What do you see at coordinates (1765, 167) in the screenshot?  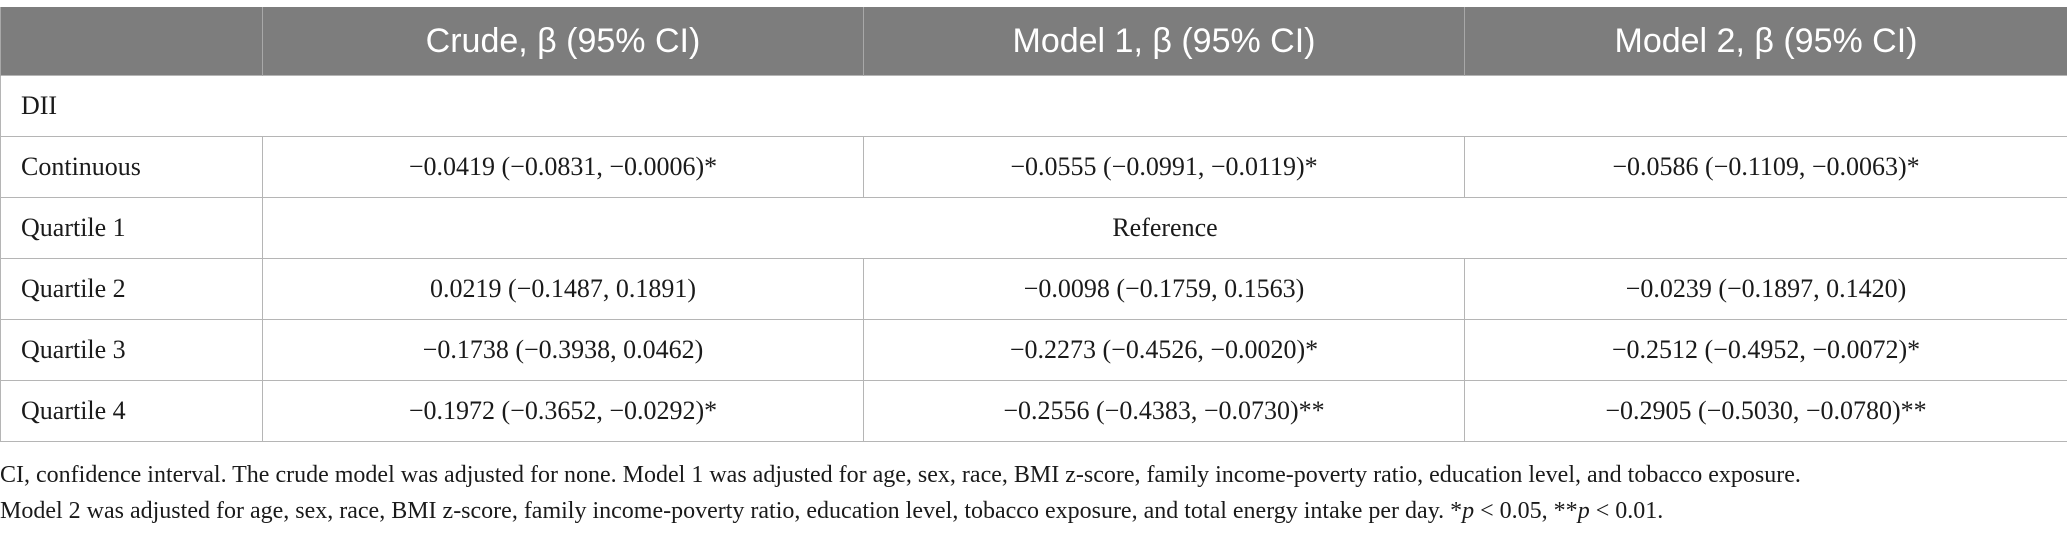 I see `cell-model2: −0.0586 (−0.1109, −0.0063)*` at bounding box center [1765, 167].